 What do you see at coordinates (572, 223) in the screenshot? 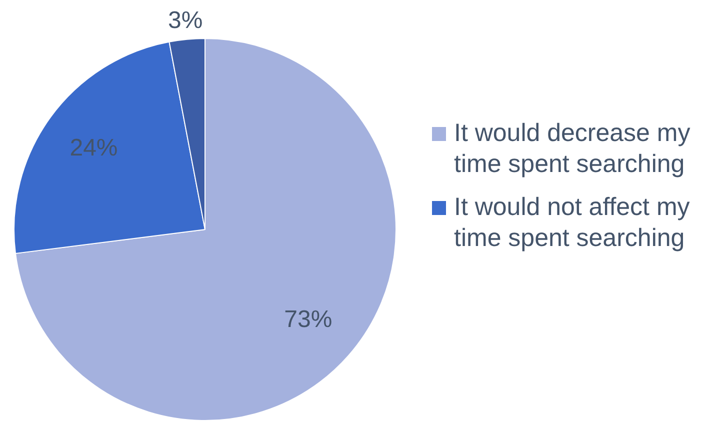
I see `legend-label: It would not affect my time spent searching` at bounding box center [572, 223].